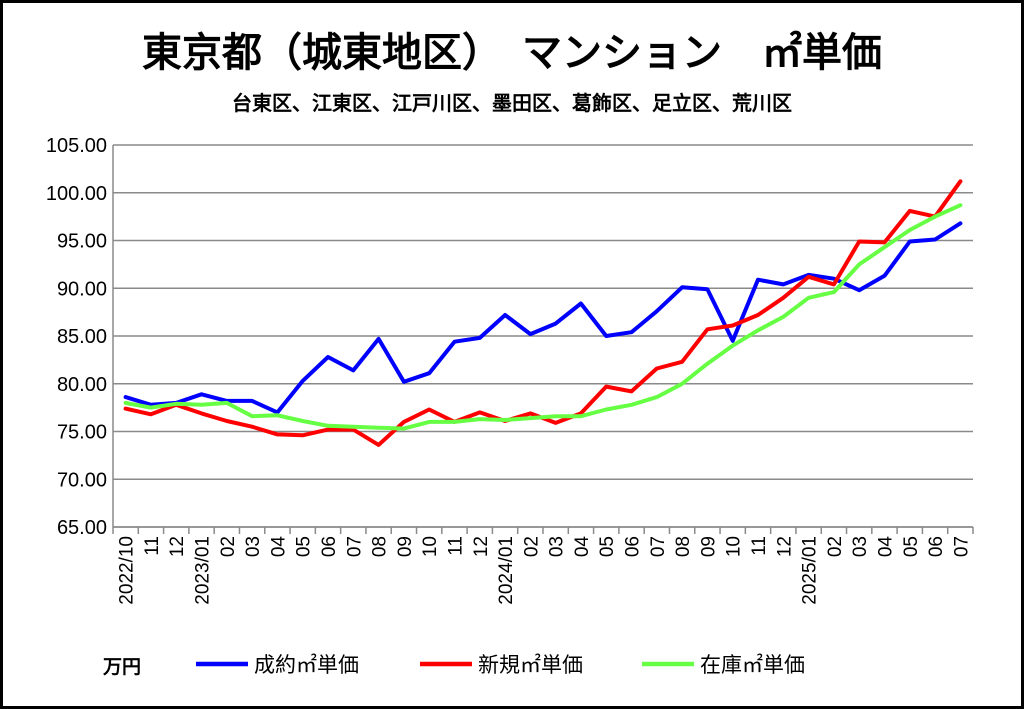 The image size is (1024, 709). I want to click on y-tick-label: 85.00, so click(82, 337).